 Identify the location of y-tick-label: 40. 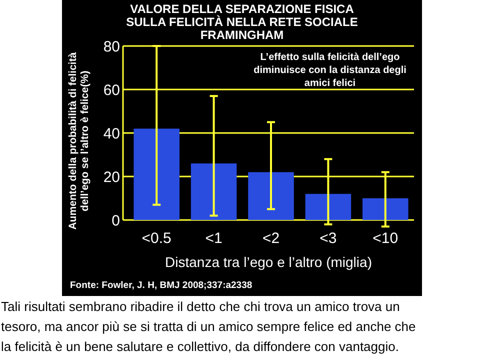
(111, 133).